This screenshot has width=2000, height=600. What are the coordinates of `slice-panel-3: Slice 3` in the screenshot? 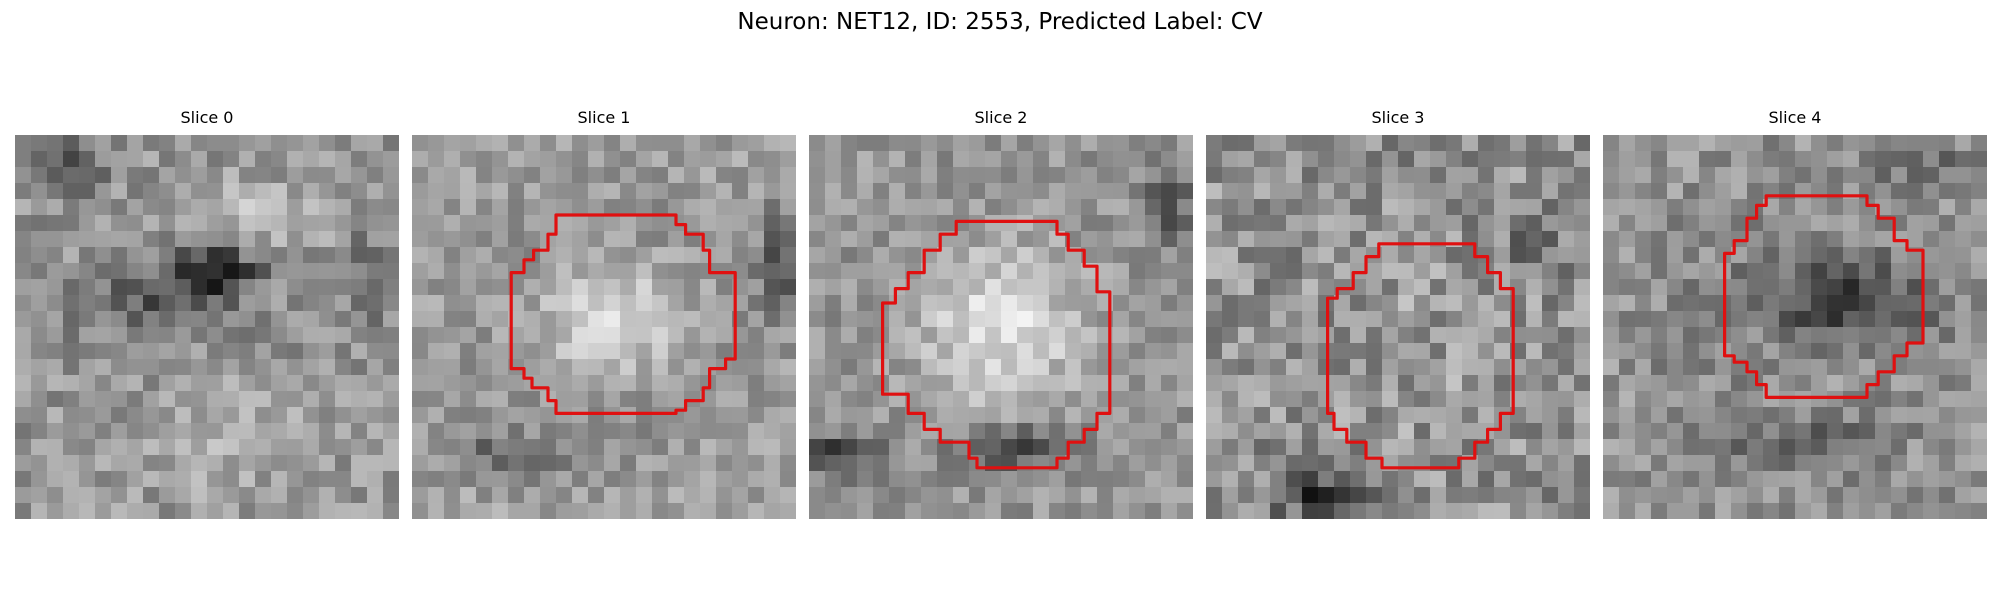 It's located at (1398, 313).